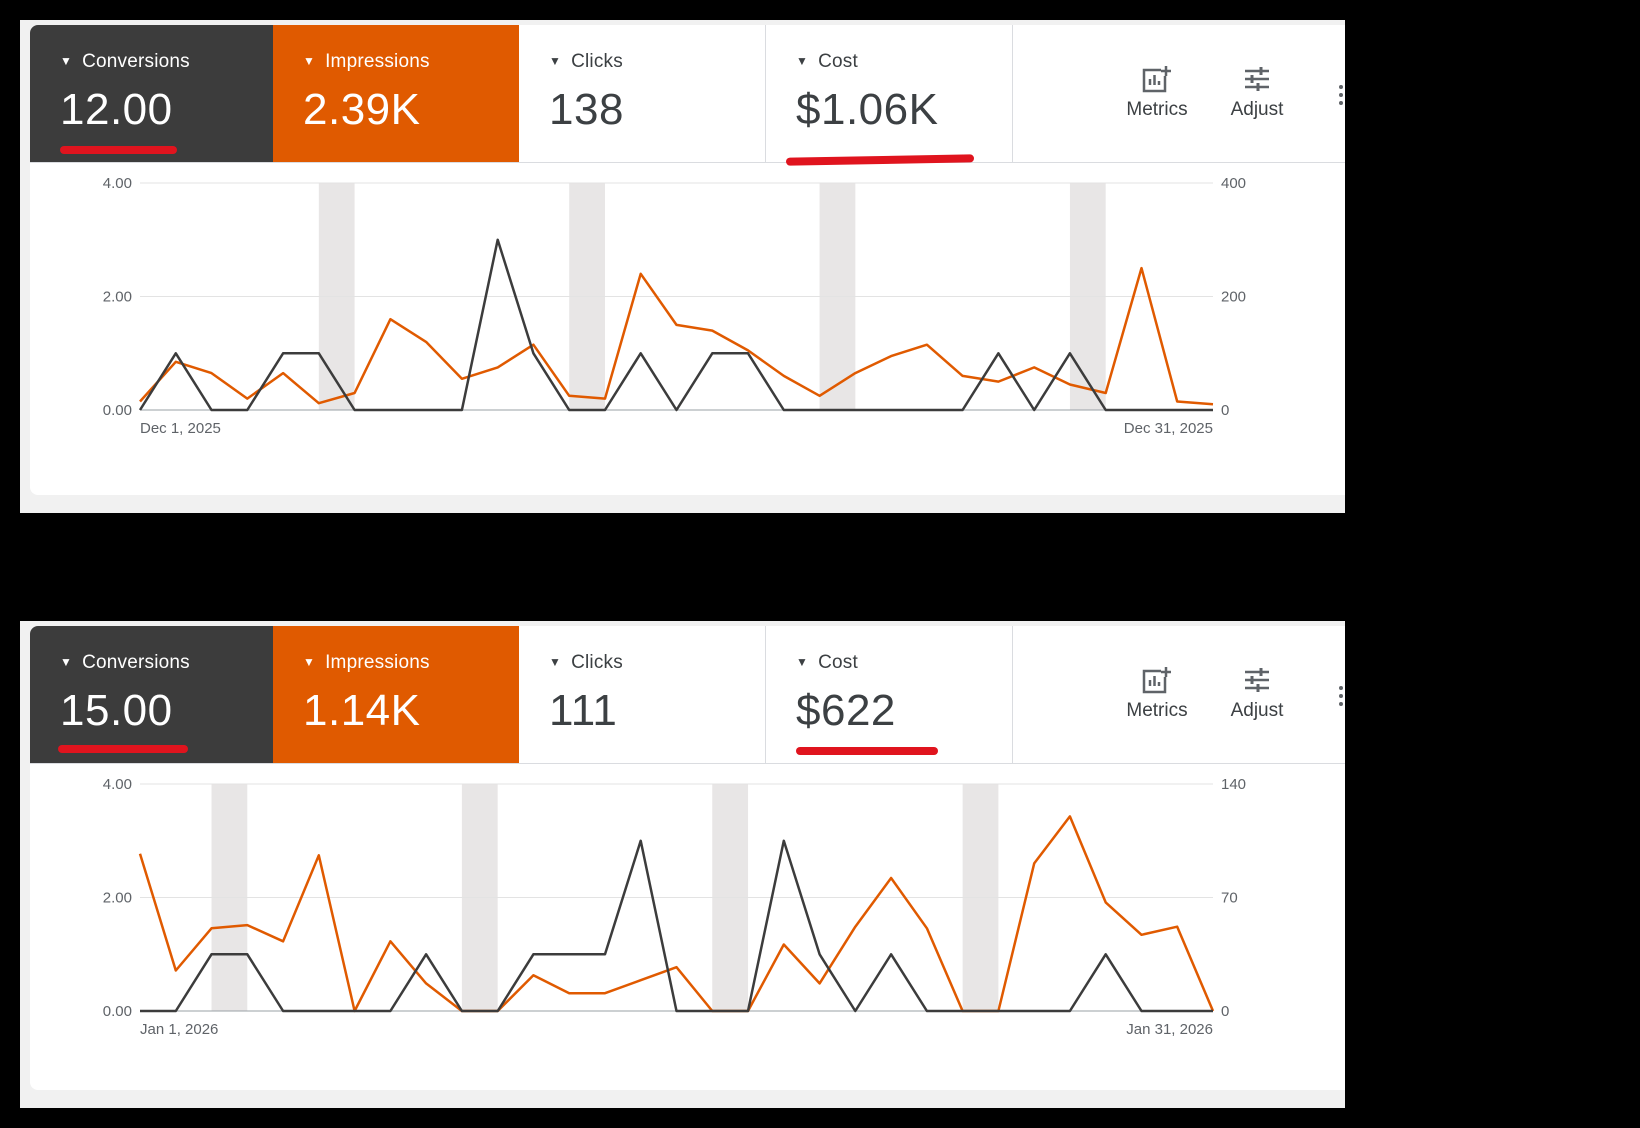 This screenshot has width=1640, height=1128. What do you see at coordinates (116, 109) in the screenshot?
I see `metric-value: 12.00` at bounding box center [116, 109].